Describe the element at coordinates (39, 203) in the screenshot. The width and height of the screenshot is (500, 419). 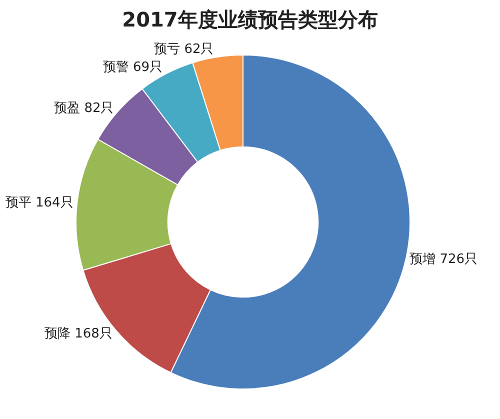
I see `slice-label: 预平 164只` at that location.